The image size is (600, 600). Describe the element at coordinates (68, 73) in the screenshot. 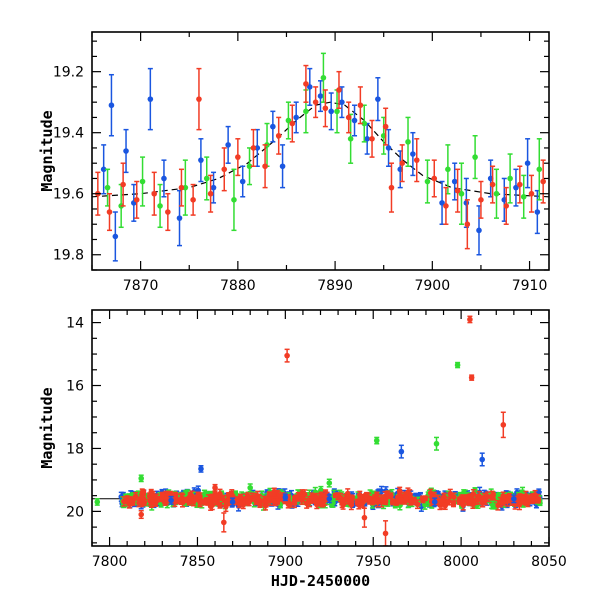

I see `y-tick-label: 19.2` at that location.